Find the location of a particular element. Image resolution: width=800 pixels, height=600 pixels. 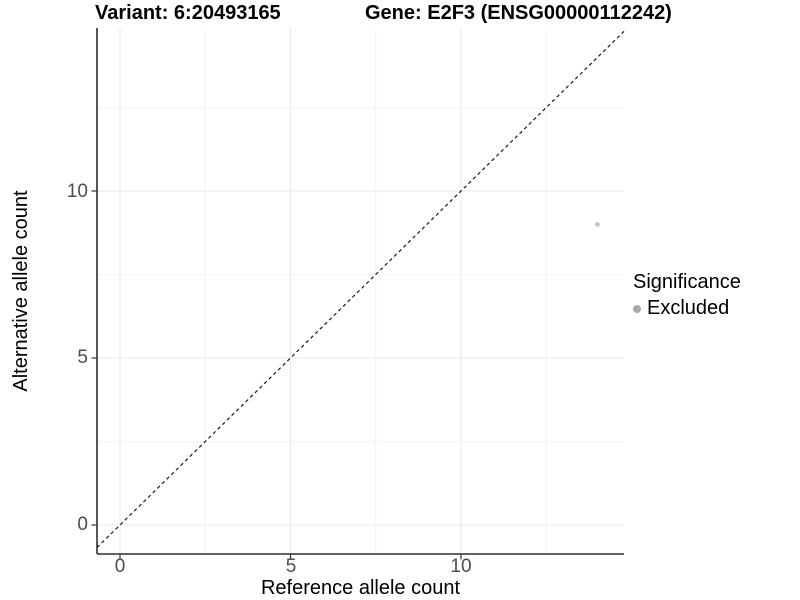

plot-title-variant: Variant: 6:20493165 is located at coordinates (188, 13).